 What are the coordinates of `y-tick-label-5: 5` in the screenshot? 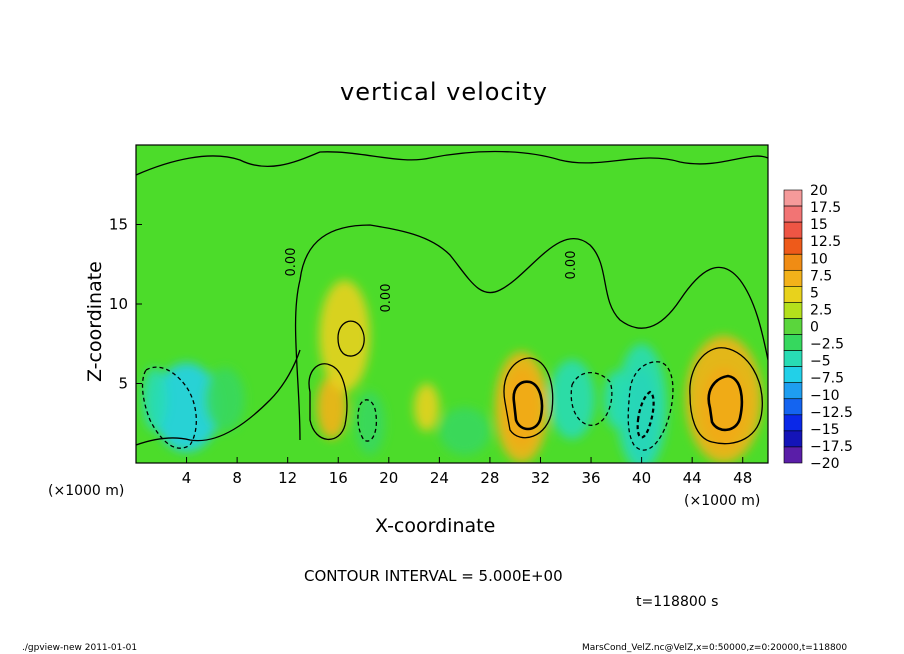 It's located at (123, 384).